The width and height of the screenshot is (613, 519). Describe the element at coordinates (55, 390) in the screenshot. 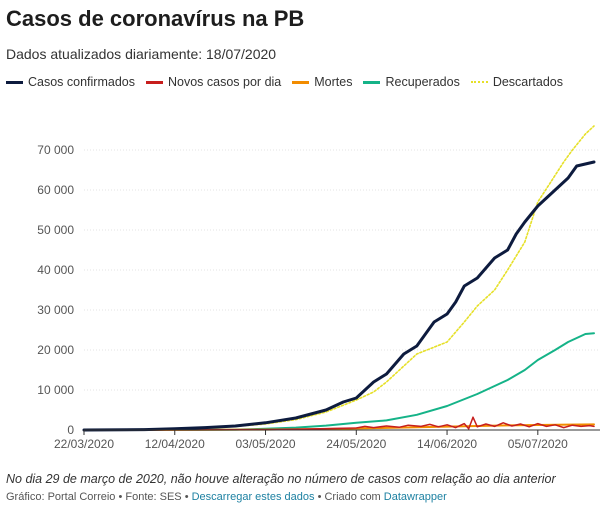

I see `y-tick-label: 10 000` at that location.